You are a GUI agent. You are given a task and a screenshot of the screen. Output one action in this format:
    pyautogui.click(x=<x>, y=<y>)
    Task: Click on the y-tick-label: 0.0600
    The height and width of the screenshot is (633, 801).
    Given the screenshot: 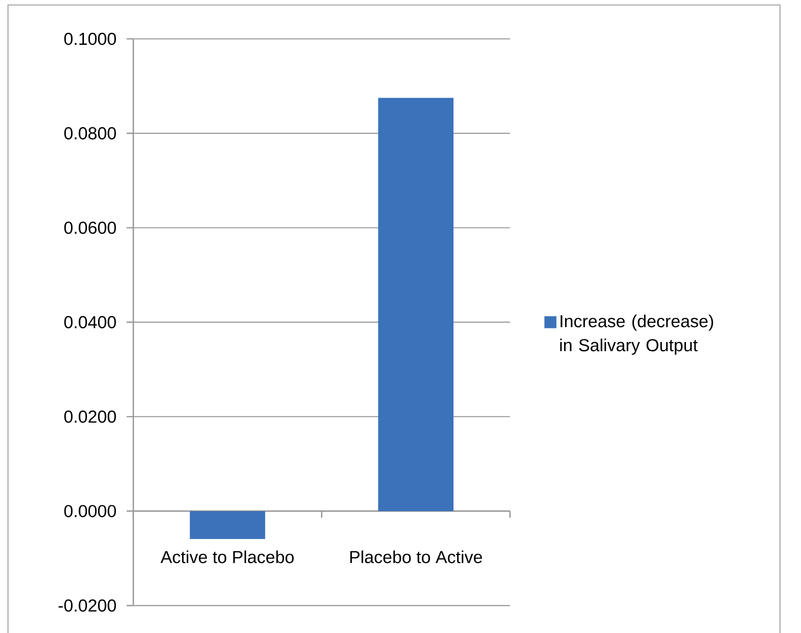 What is the action you would take?
    pyautogui.click(x=90, y=228)
    